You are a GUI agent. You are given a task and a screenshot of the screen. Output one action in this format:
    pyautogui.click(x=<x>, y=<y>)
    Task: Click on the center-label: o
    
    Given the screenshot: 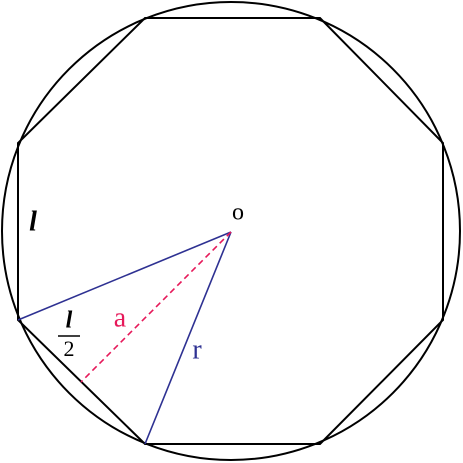 What is the action you would take?
    pyautogui.click(x=238, y=213)
    